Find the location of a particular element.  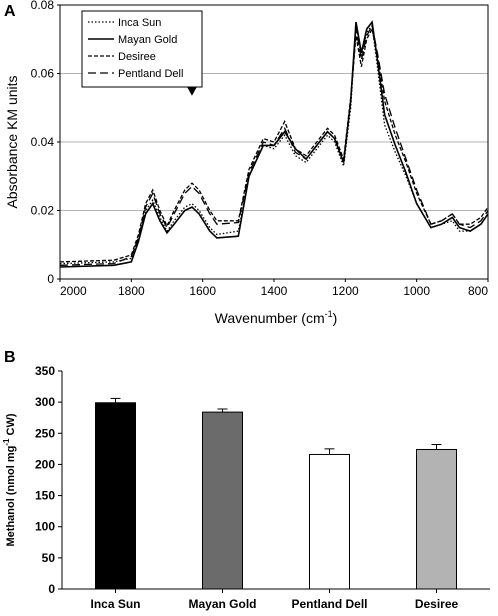

a-y-tick-label: 0.08 is located at coordinates (43, 6).